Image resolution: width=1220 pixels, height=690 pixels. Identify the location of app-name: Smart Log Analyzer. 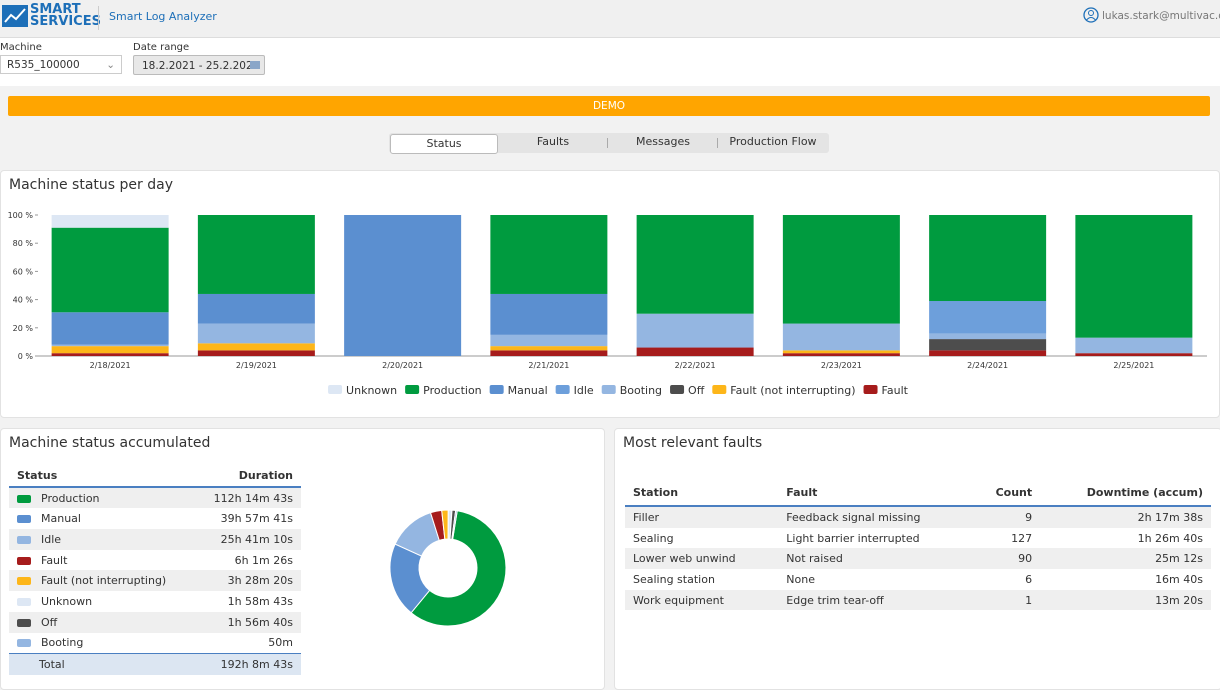
(163, 16).